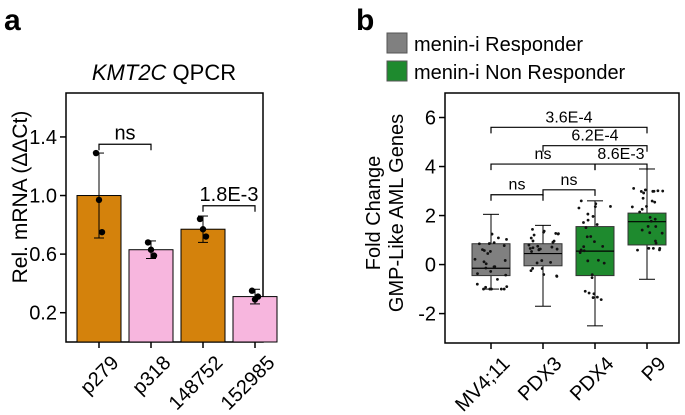 The image size is (685, 415). What do you see at coordinates (196, 383) in the screenshot?
I see `x-label-148752: 148752` at bounding box center [196, 383].